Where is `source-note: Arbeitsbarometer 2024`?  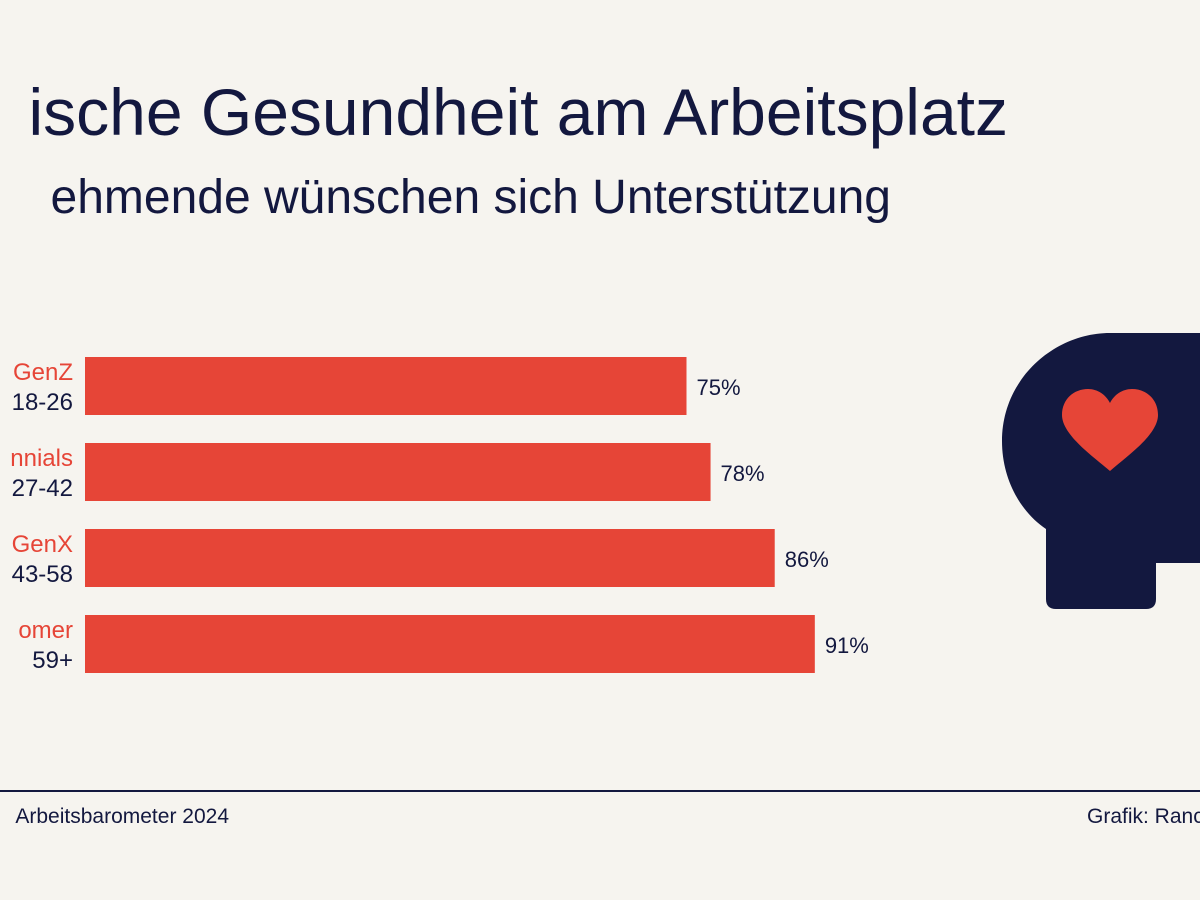
source-note: Arbeitsbarometer 2024 is located at coordinates (122, 816).